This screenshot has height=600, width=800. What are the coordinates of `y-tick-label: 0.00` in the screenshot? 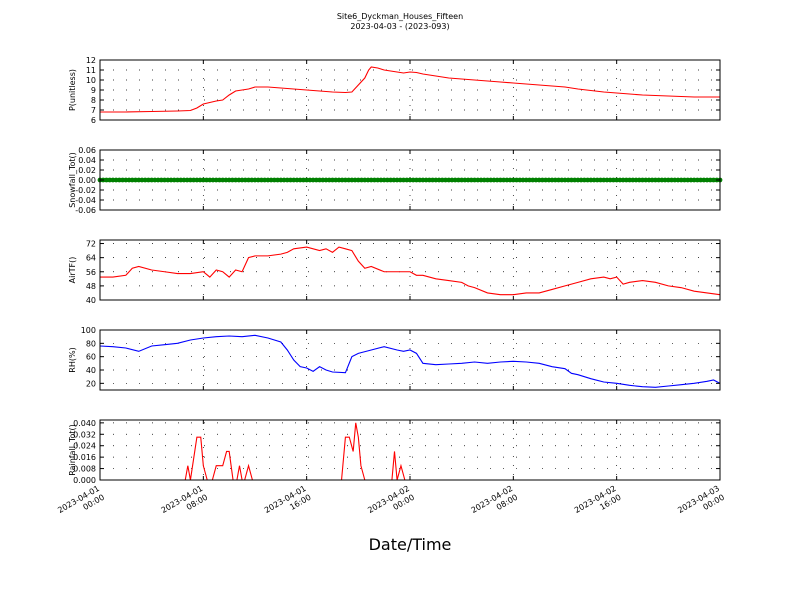 It's located at (87, 180).